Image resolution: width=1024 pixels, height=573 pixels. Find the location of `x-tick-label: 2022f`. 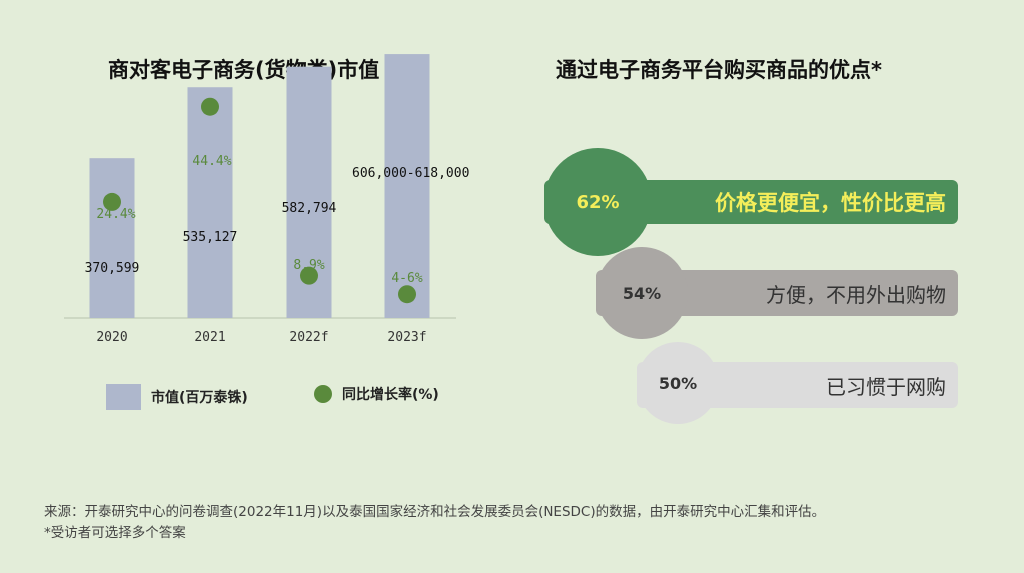

x-tick-label: 2022f is located at coordinates (308, 337).